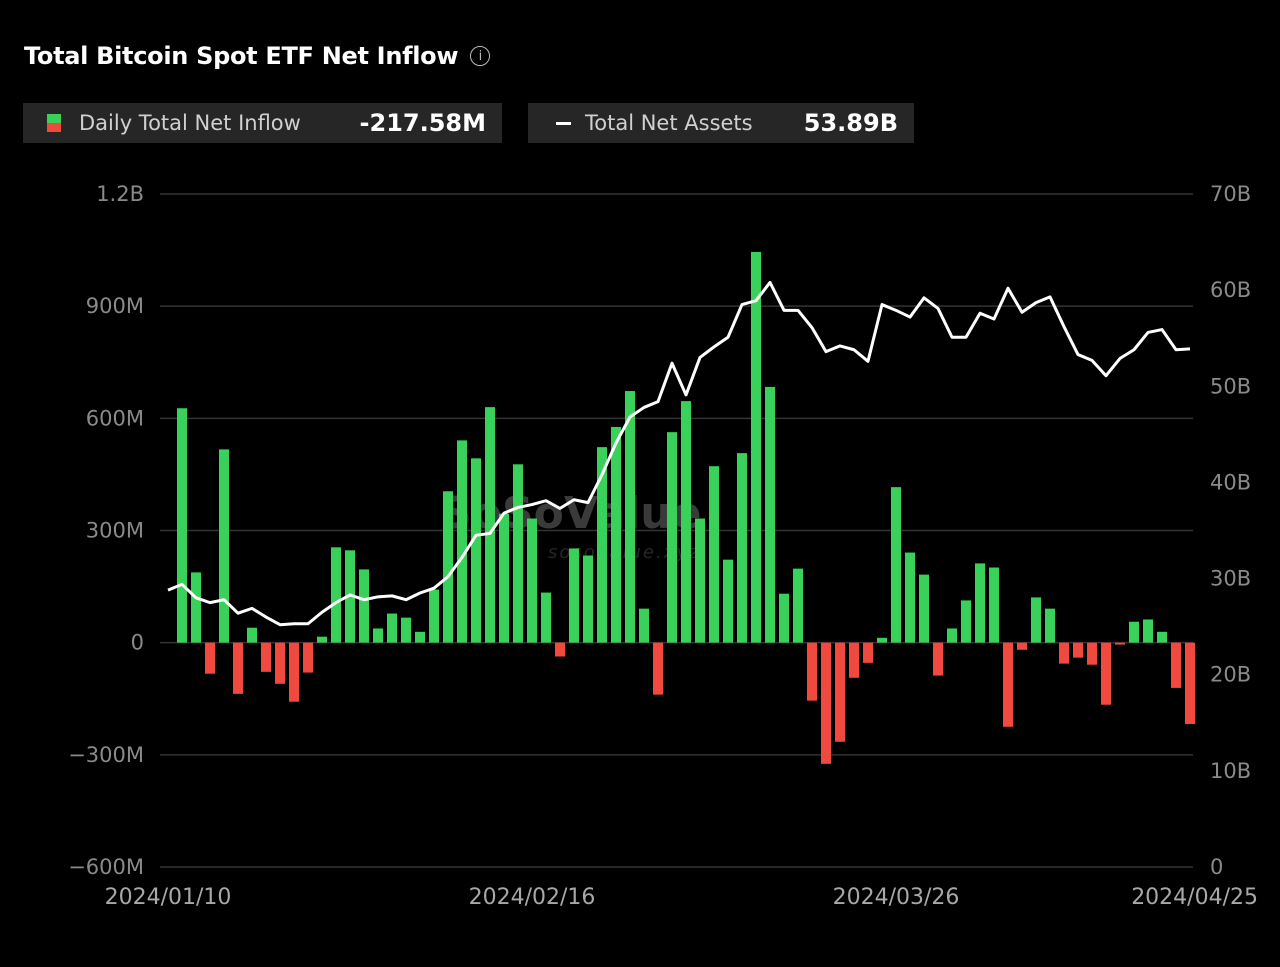  What do you see at coordinates (669, 123) in the screenshot?
I see `legend-assets-label: Total Net Assets` at bounding box center [669, 123].